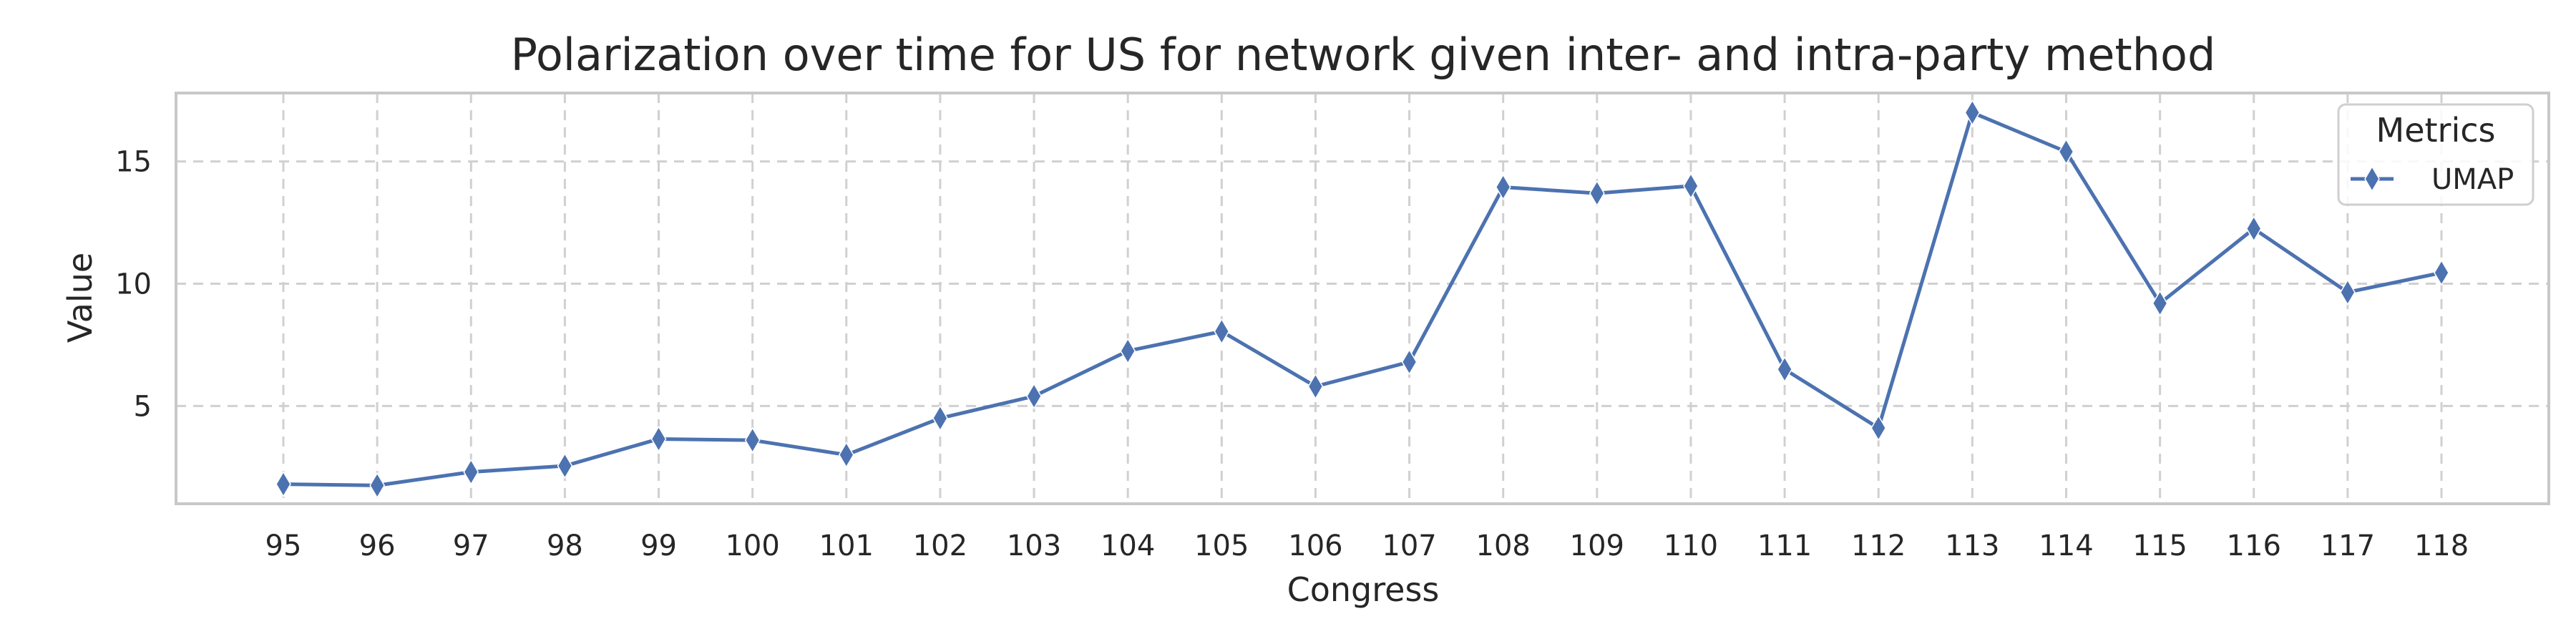 This screenshot has width=2576, height=644. What do you see at coordinates (2348, 546) in the screenshot?
I see `x-tick-label: 117` at bounding box center [2348, 546].